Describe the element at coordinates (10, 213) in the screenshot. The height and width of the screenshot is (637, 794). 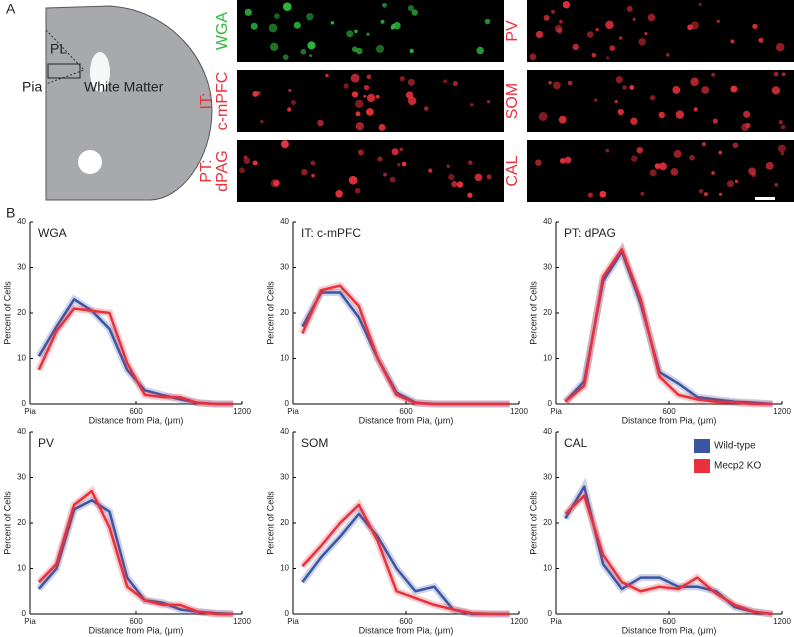
I see `panel-label: B` at that location.